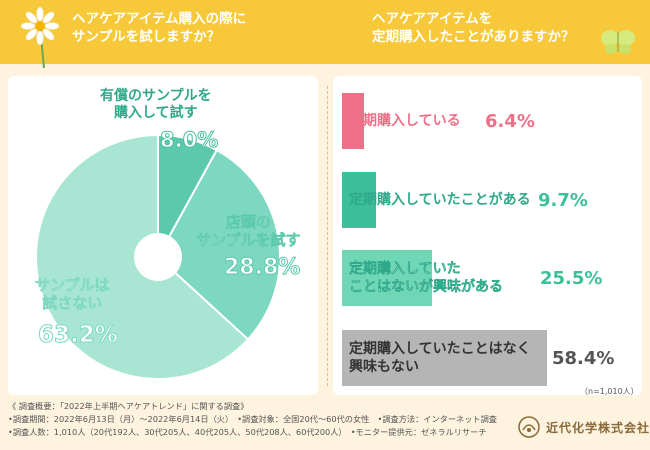 The image size is (650, 450). Describe the element at coordinates (609, 391) in the screenshot. I see `sample-size-note: （n=1,010人）` at that location.